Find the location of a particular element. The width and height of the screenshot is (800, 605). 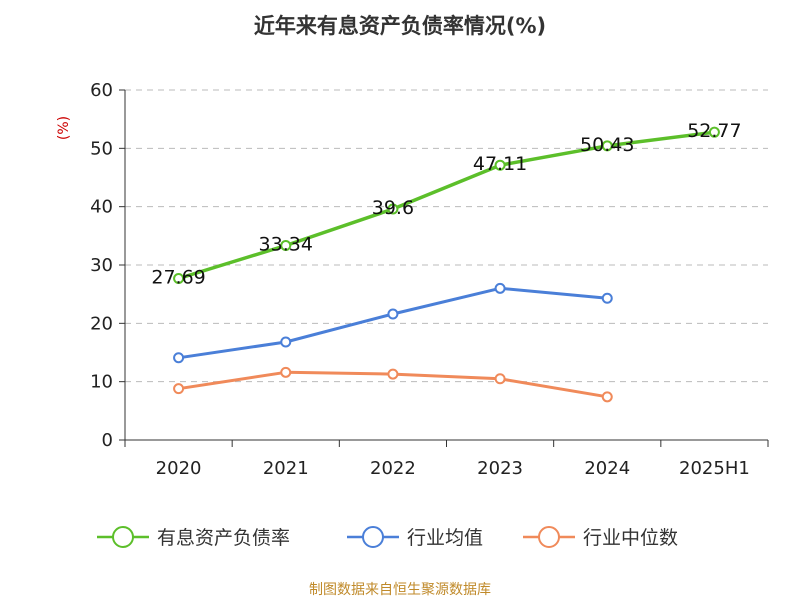

data-label-2024: 50.43 is located at coordinates (607, 145).